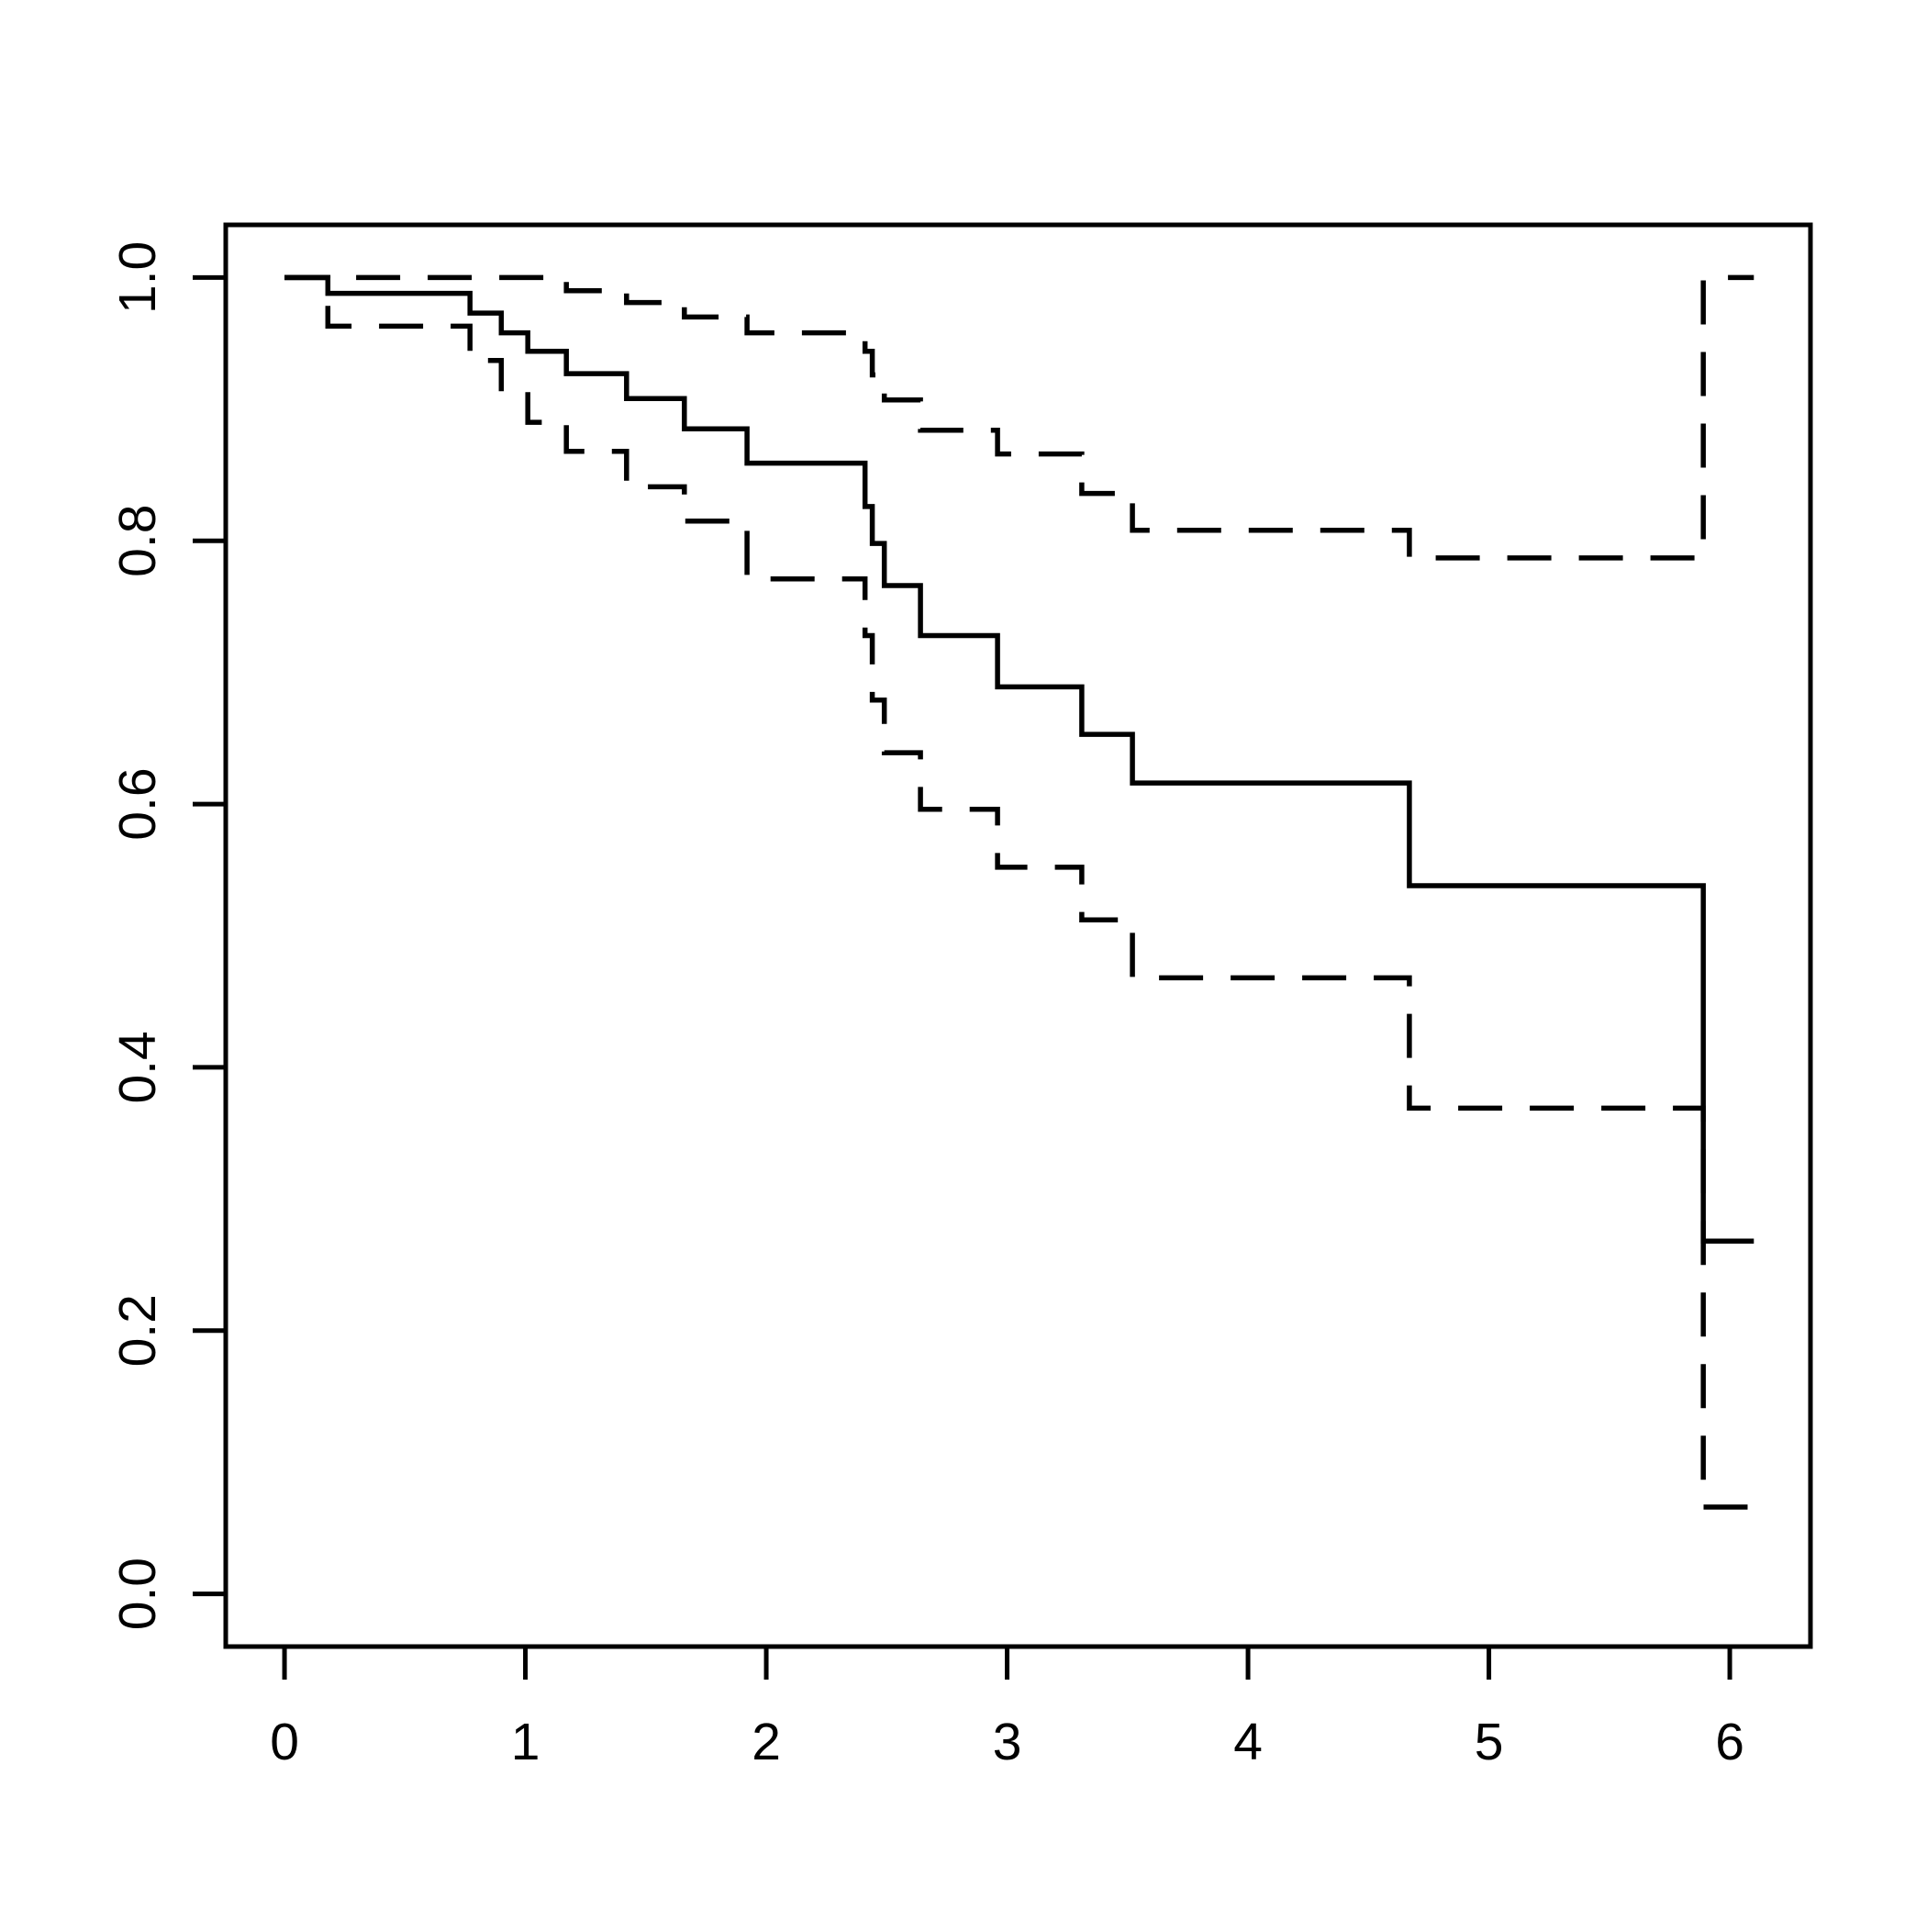 The width and height of the screenshot is (1927, 1932). Describe the element at coordinates (1248, 1742) in the screenshot. I see `x-tick-label: 4` at that location.